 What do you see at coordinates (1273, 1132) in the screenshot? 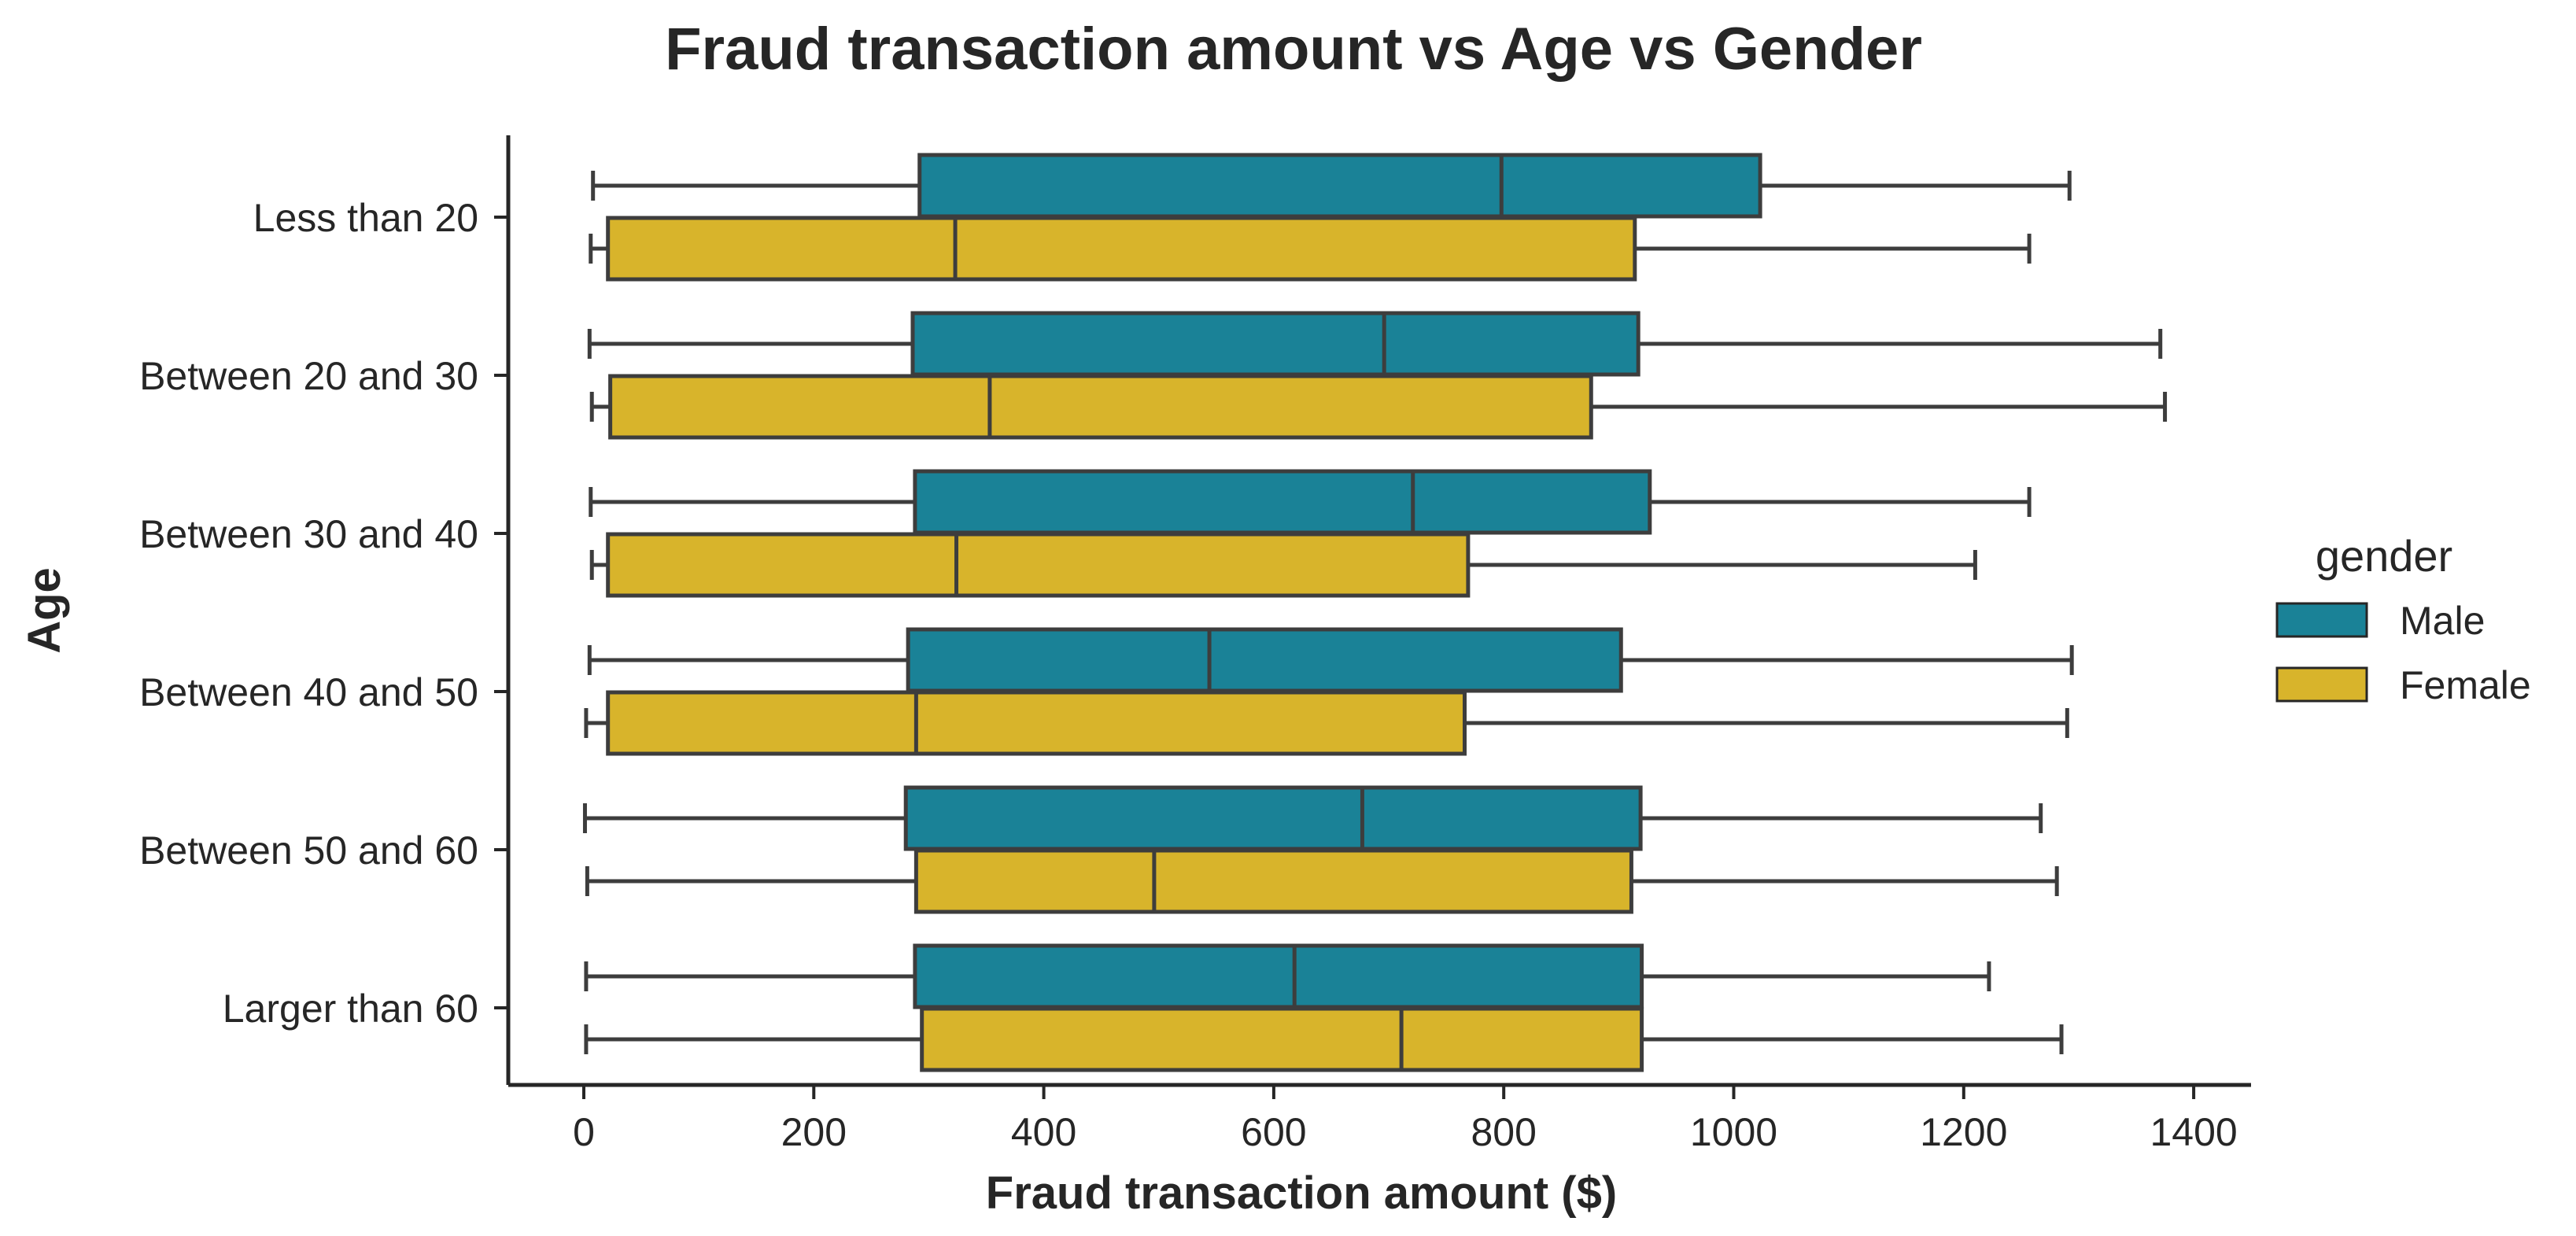
I see `x-tick-label: 600` at bounding box center [1273, 1132].